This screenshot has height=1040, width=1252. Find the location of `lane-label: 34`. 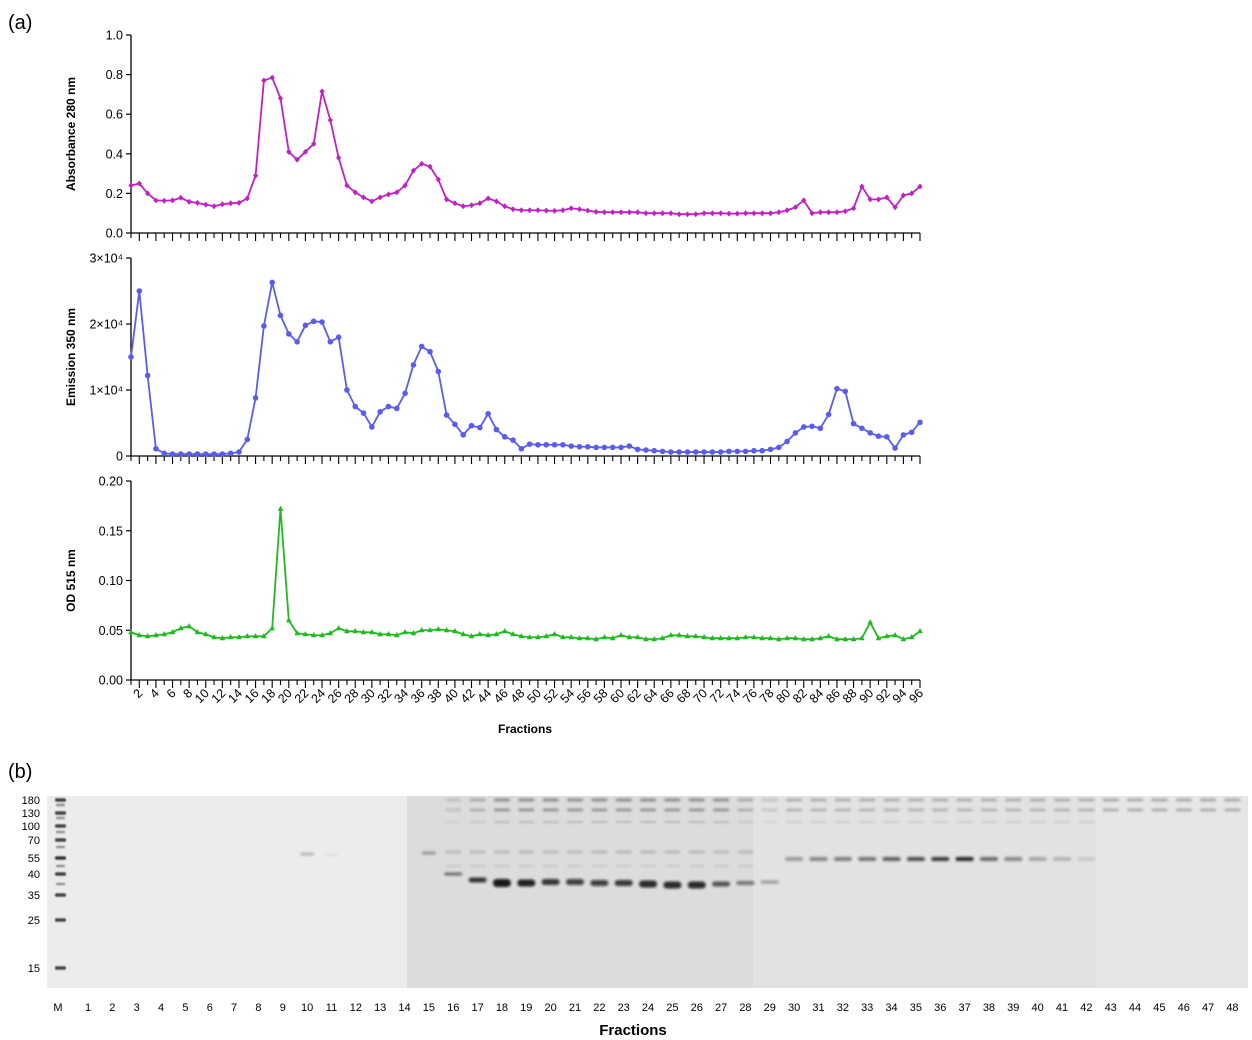

lane-label: 34 is located at coordinates (891, 1008).